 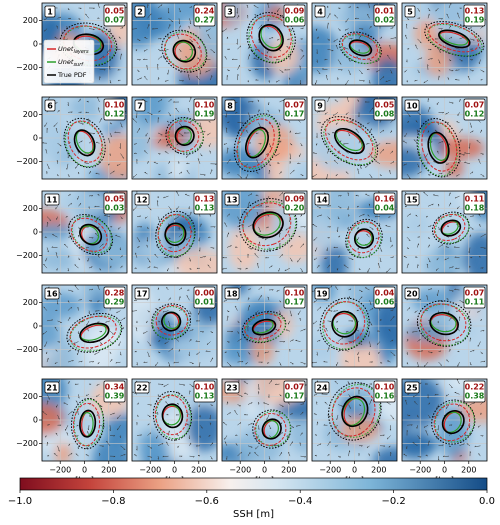 What do you see at coordinates (412, 200) in the screenshot?
I see `panel-id: 15` at bounding box center [412, 200].